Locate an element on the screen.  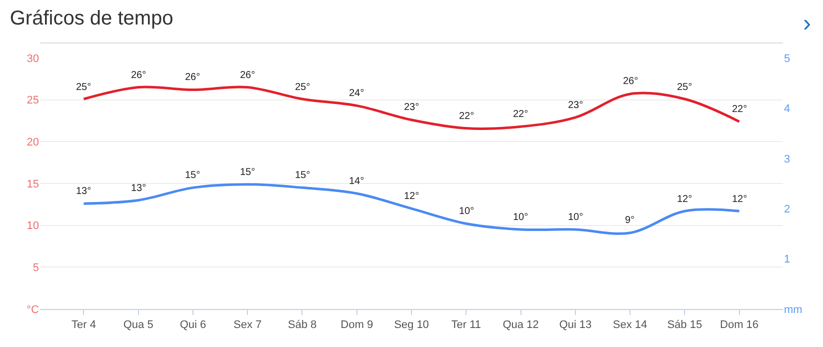
y2-tick-label: 2 is located at coordinates (787, 209).